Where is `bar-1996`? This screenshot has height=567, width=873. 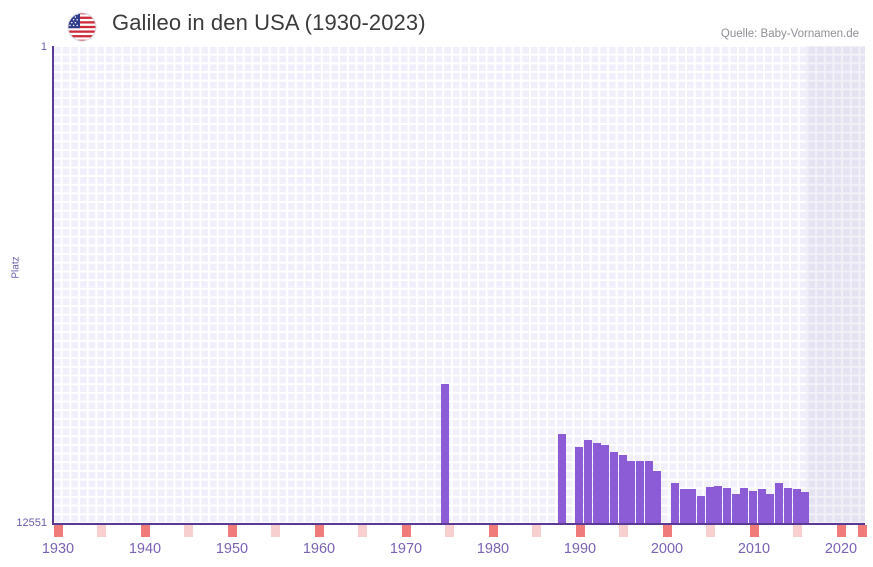 bar-1996 is located at coordinates (605, 484).